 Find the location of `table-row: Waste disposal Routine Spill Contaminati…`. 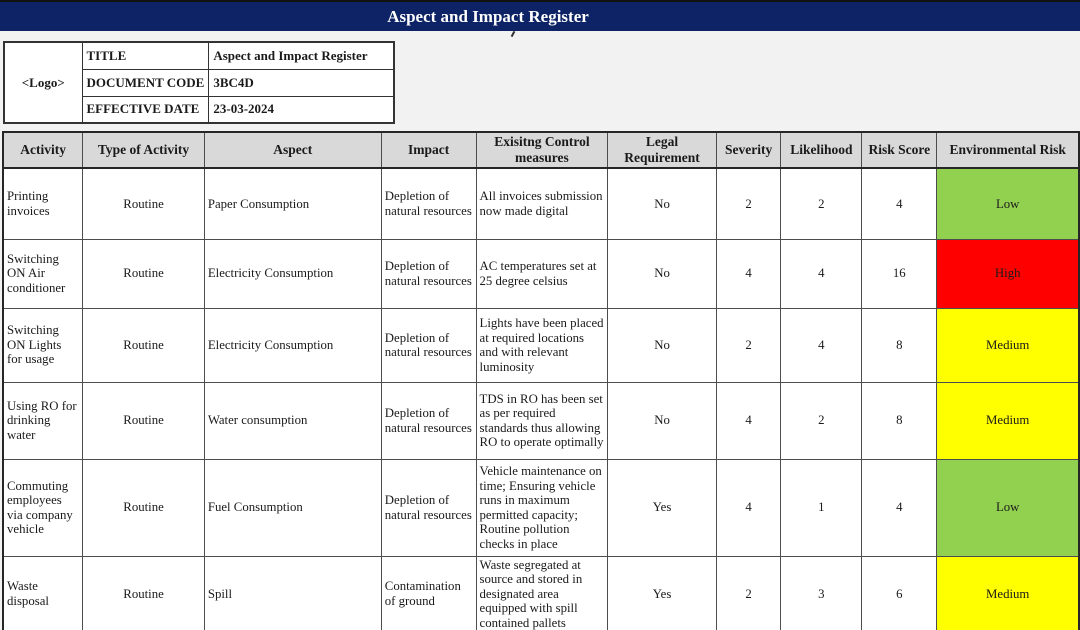

table-row: Waste disposal Routine Spill Contaminati… is located at coordinates (541, 592).